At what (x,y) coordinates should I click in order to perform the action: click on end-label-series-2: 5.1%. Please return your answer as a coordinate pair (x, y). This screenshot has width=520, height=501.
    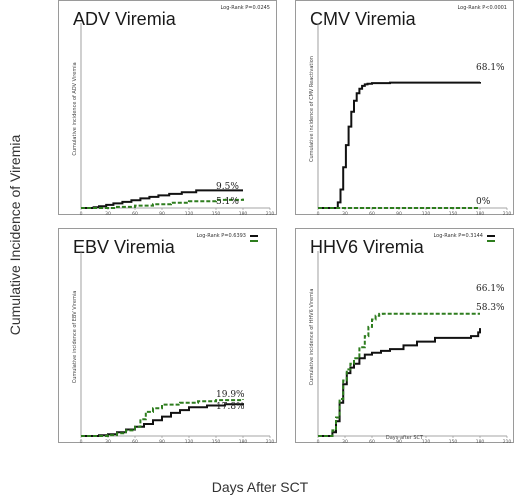
    Looking at the image, I should click on (227, 202).